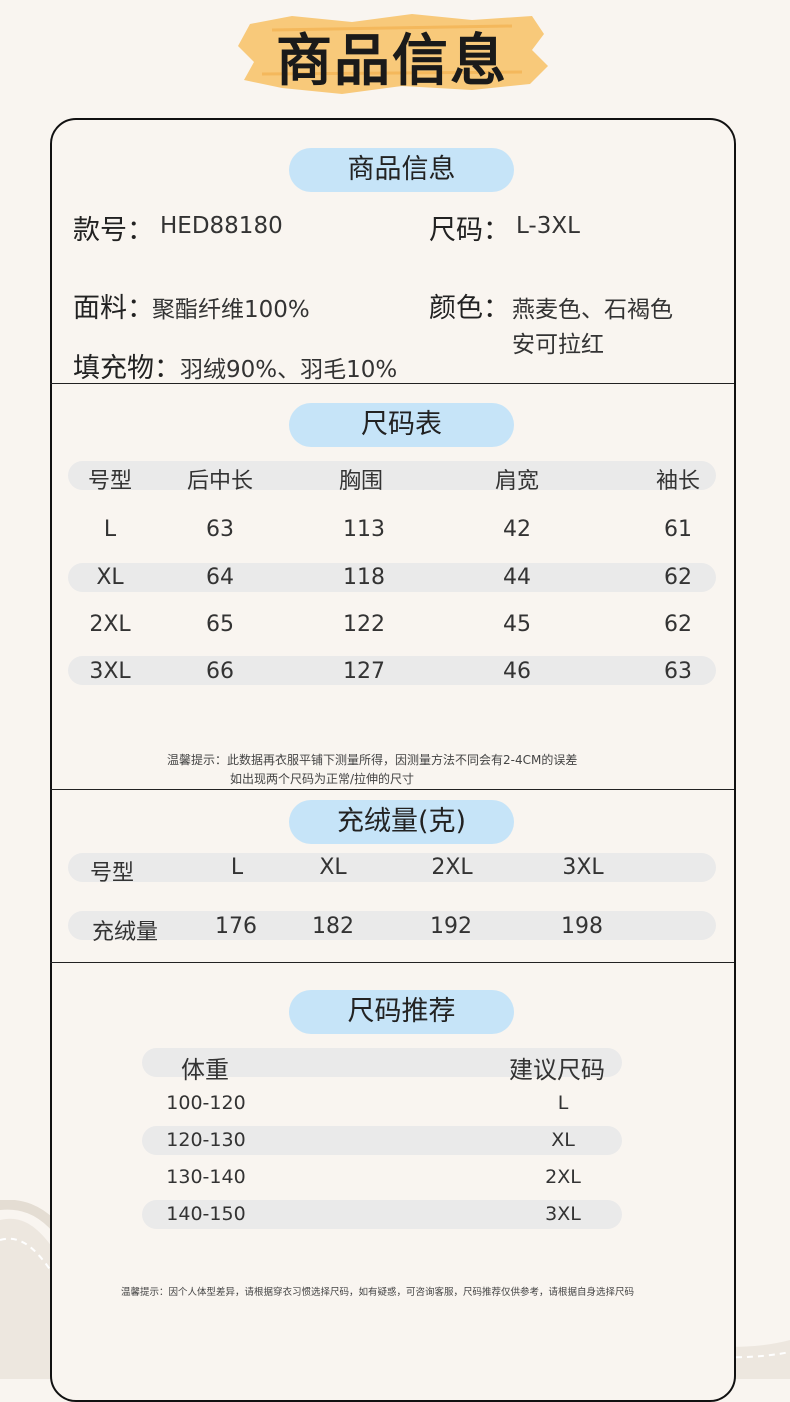  What do you see at coordinates (517, 624) in the screenshot?
I see `size-cell: 45` at bounding box center [517, 624].